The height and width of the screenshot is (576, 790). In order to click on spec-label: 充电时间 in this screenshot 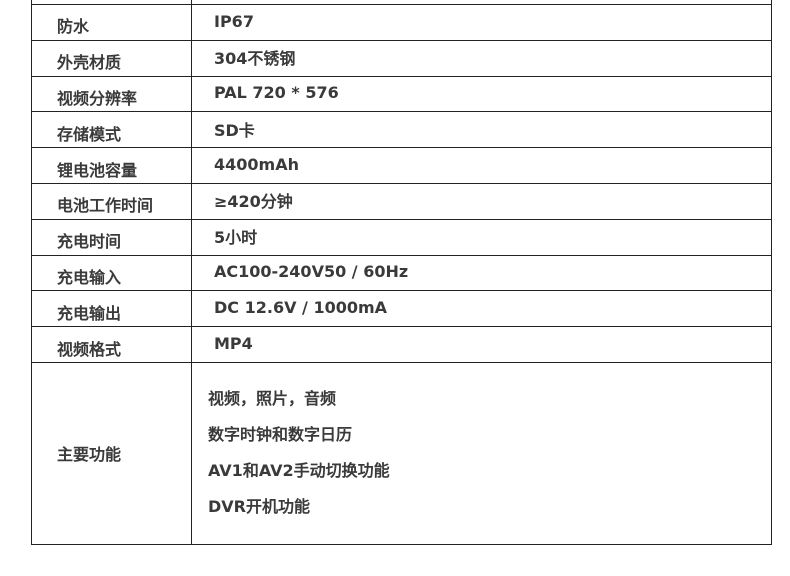, I will do `click(112, 237)`.